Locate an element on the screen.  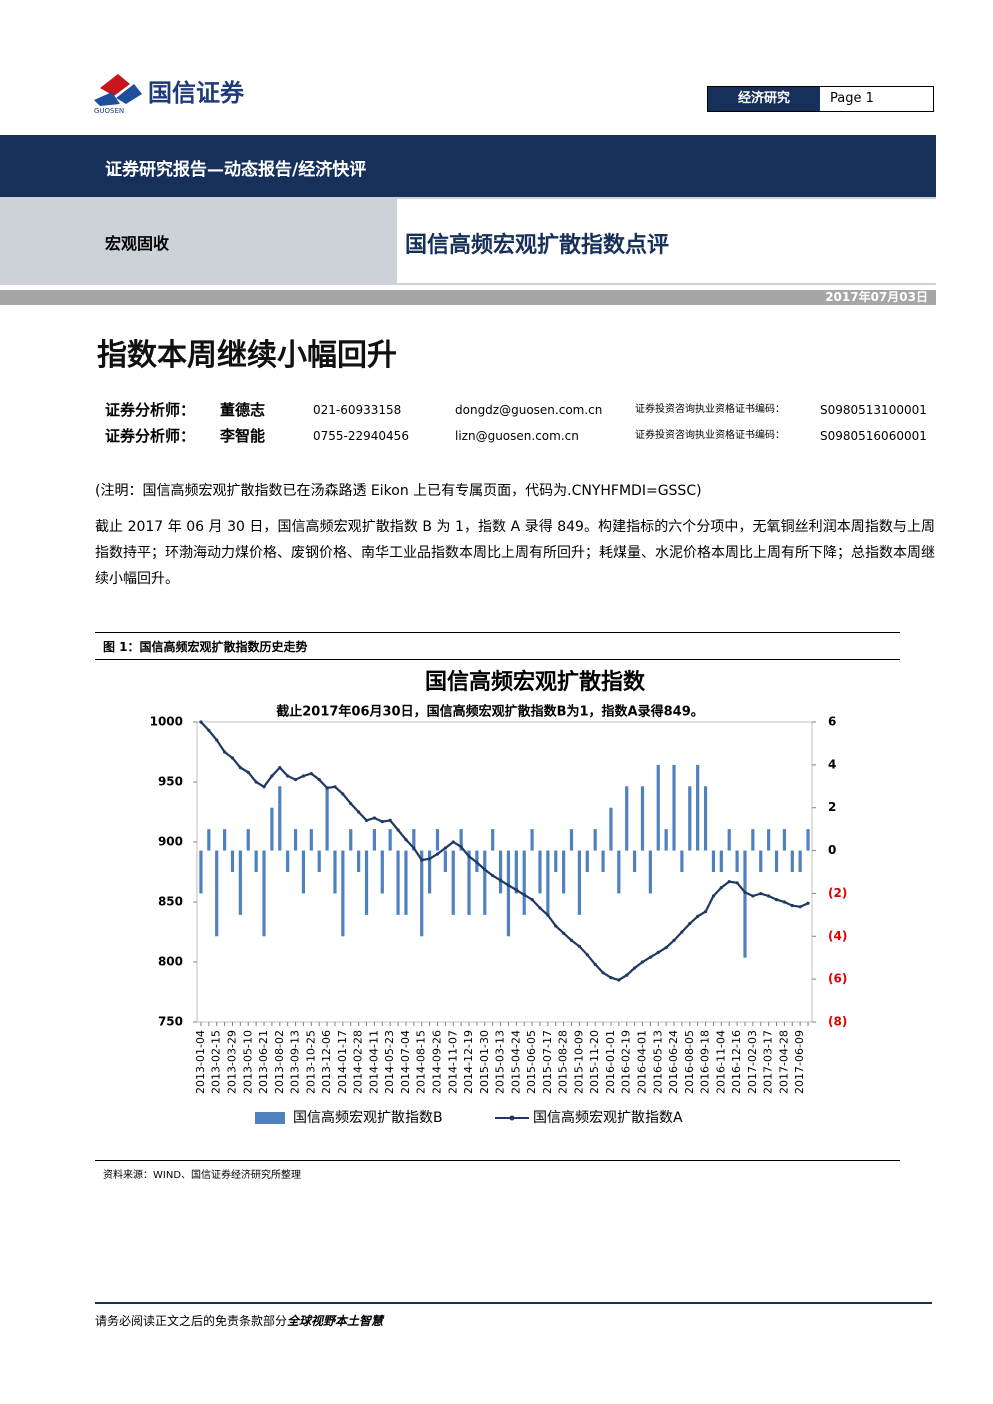
logo: 国信证券 GUOSEN is located at coordinates (169, 94).